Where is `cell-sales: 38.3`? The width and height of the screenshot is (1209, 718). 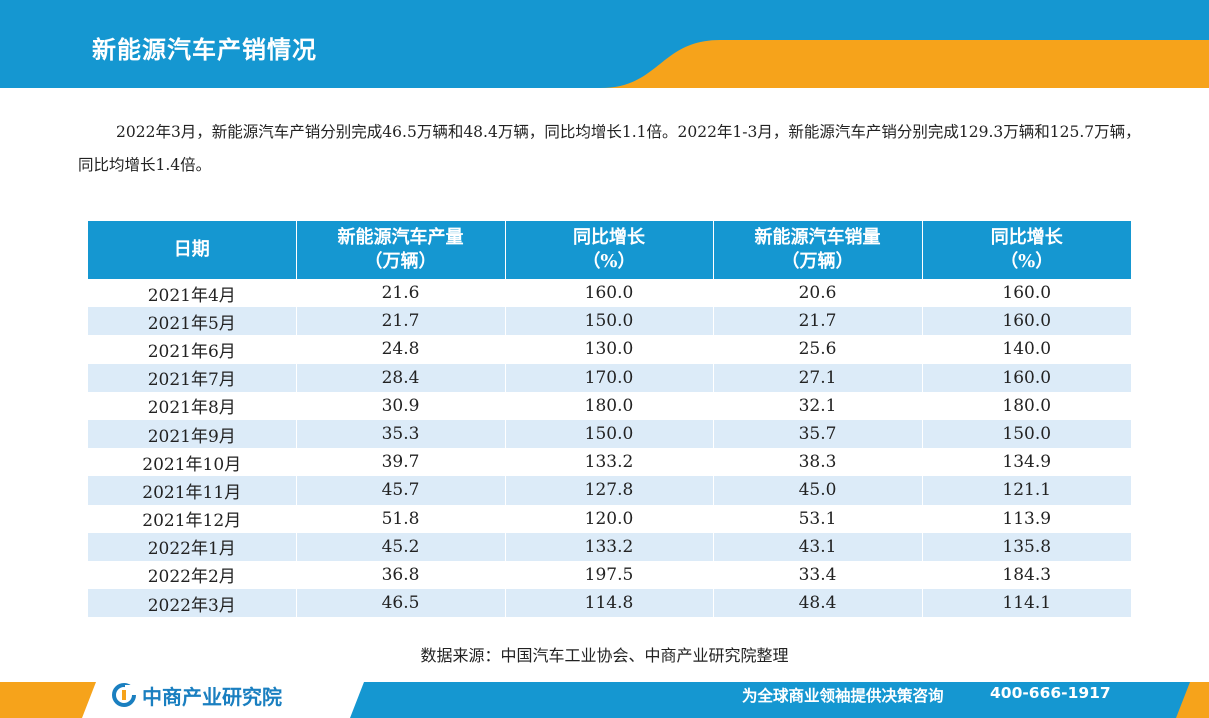
cell-sales: 38.3 is located at coordinates (817, 462).